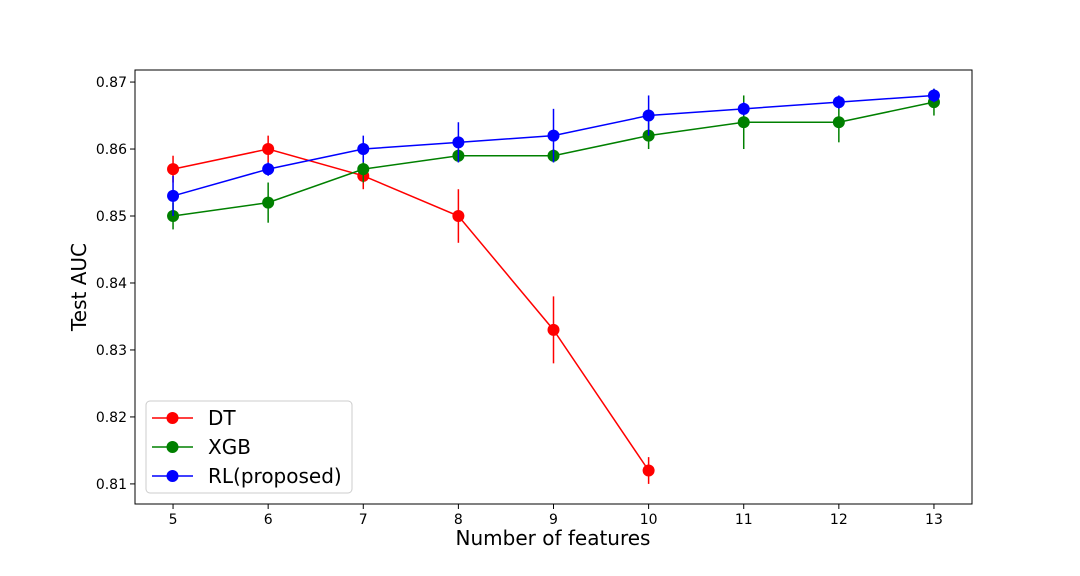 Image resolution: width=1080 pixels, height=576 pixels. Describe the element at coordinates (268, 520) in the screenshot. I see `x-tick-label: 6` at that location.